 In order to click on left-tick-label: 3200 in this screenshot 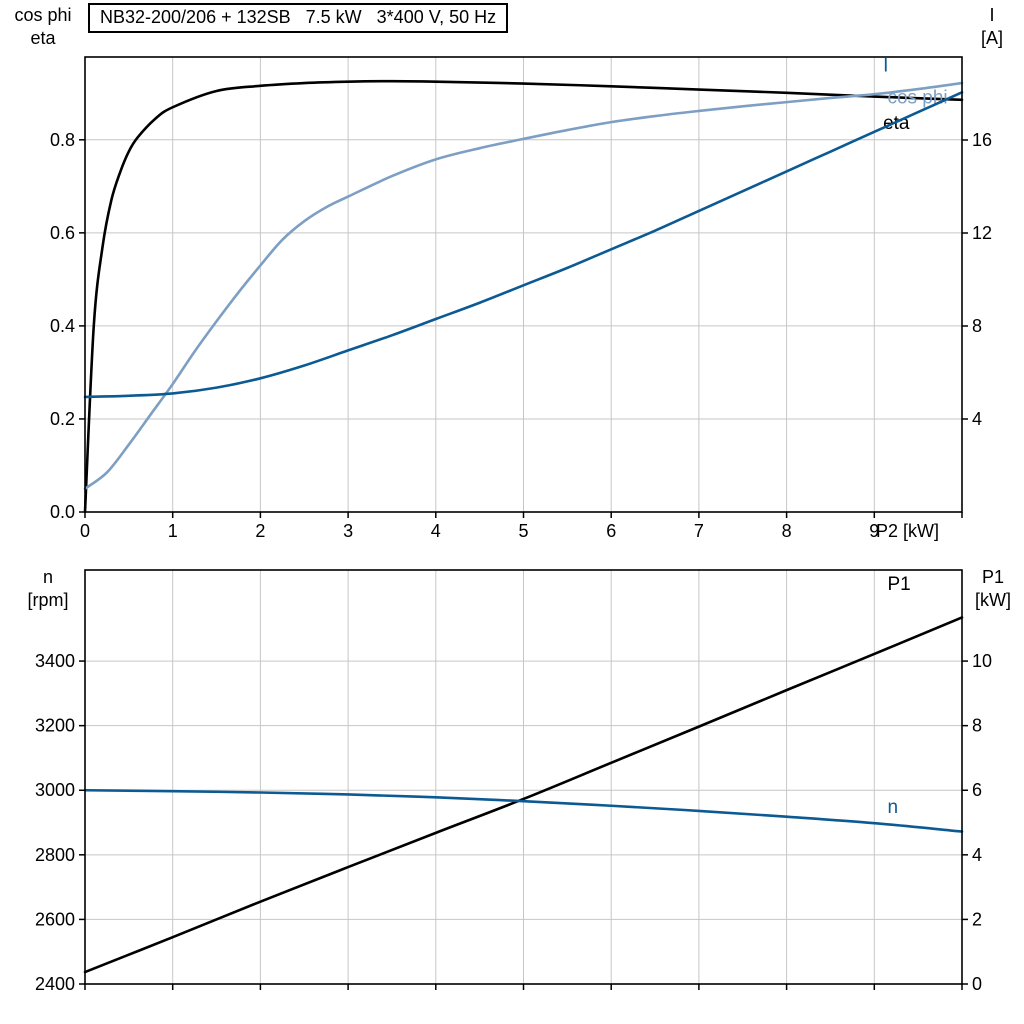, I will do `click(55, 726)`.